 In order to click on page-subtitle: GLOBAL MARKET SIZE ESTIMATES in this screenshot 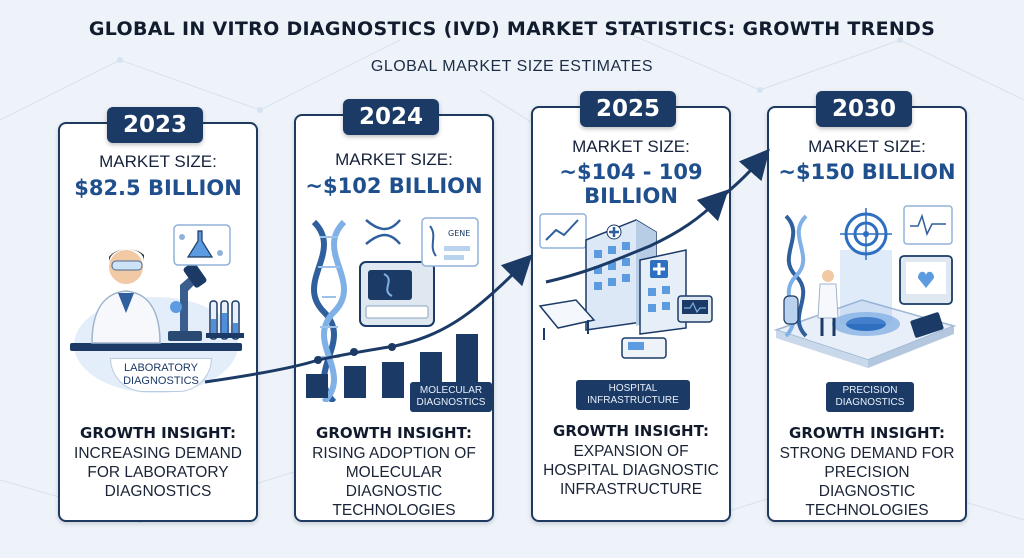, I will do `click(512, 66)`.